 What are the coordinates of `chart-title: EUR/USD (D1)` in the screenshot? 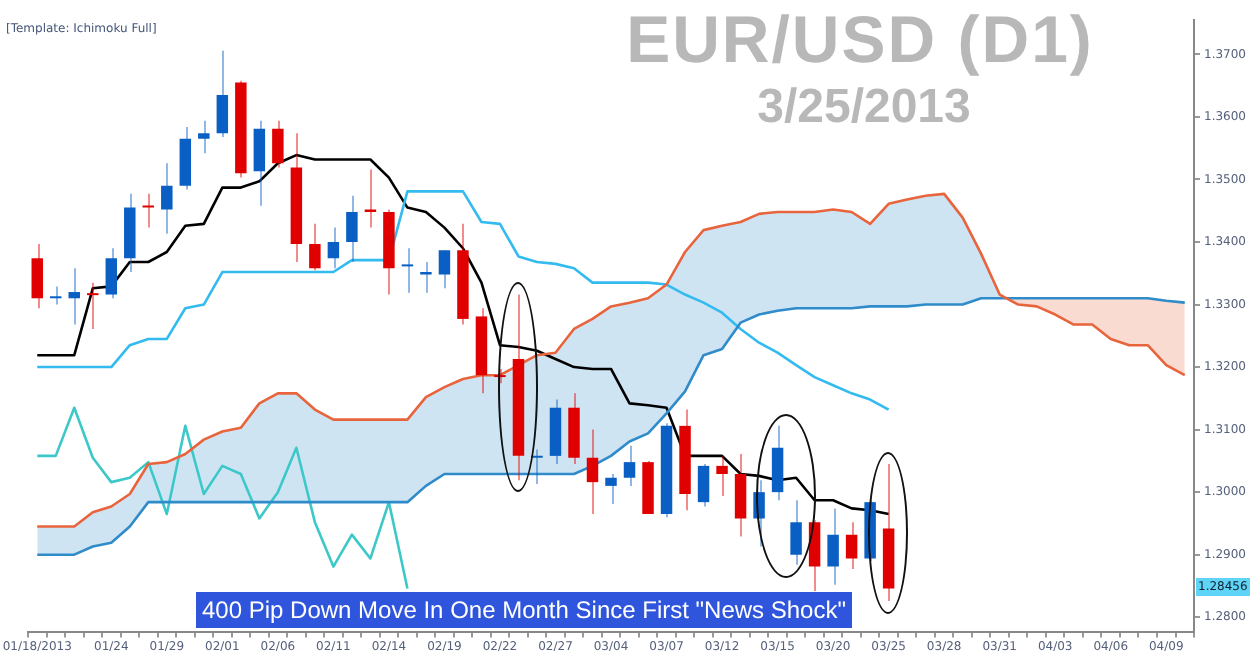 It's located at (860, 39).